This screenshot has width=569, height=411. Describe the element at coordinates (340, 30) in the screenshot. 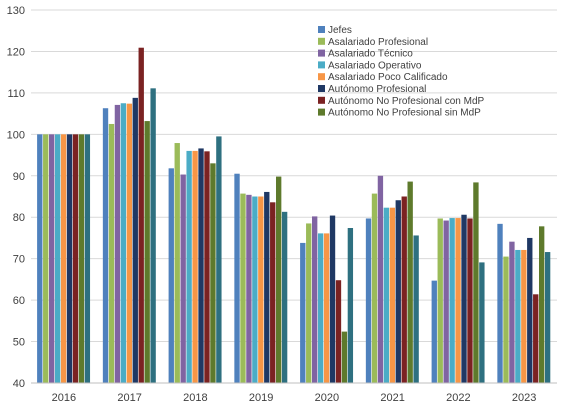

I see `legend-label: Jefes` at that location.